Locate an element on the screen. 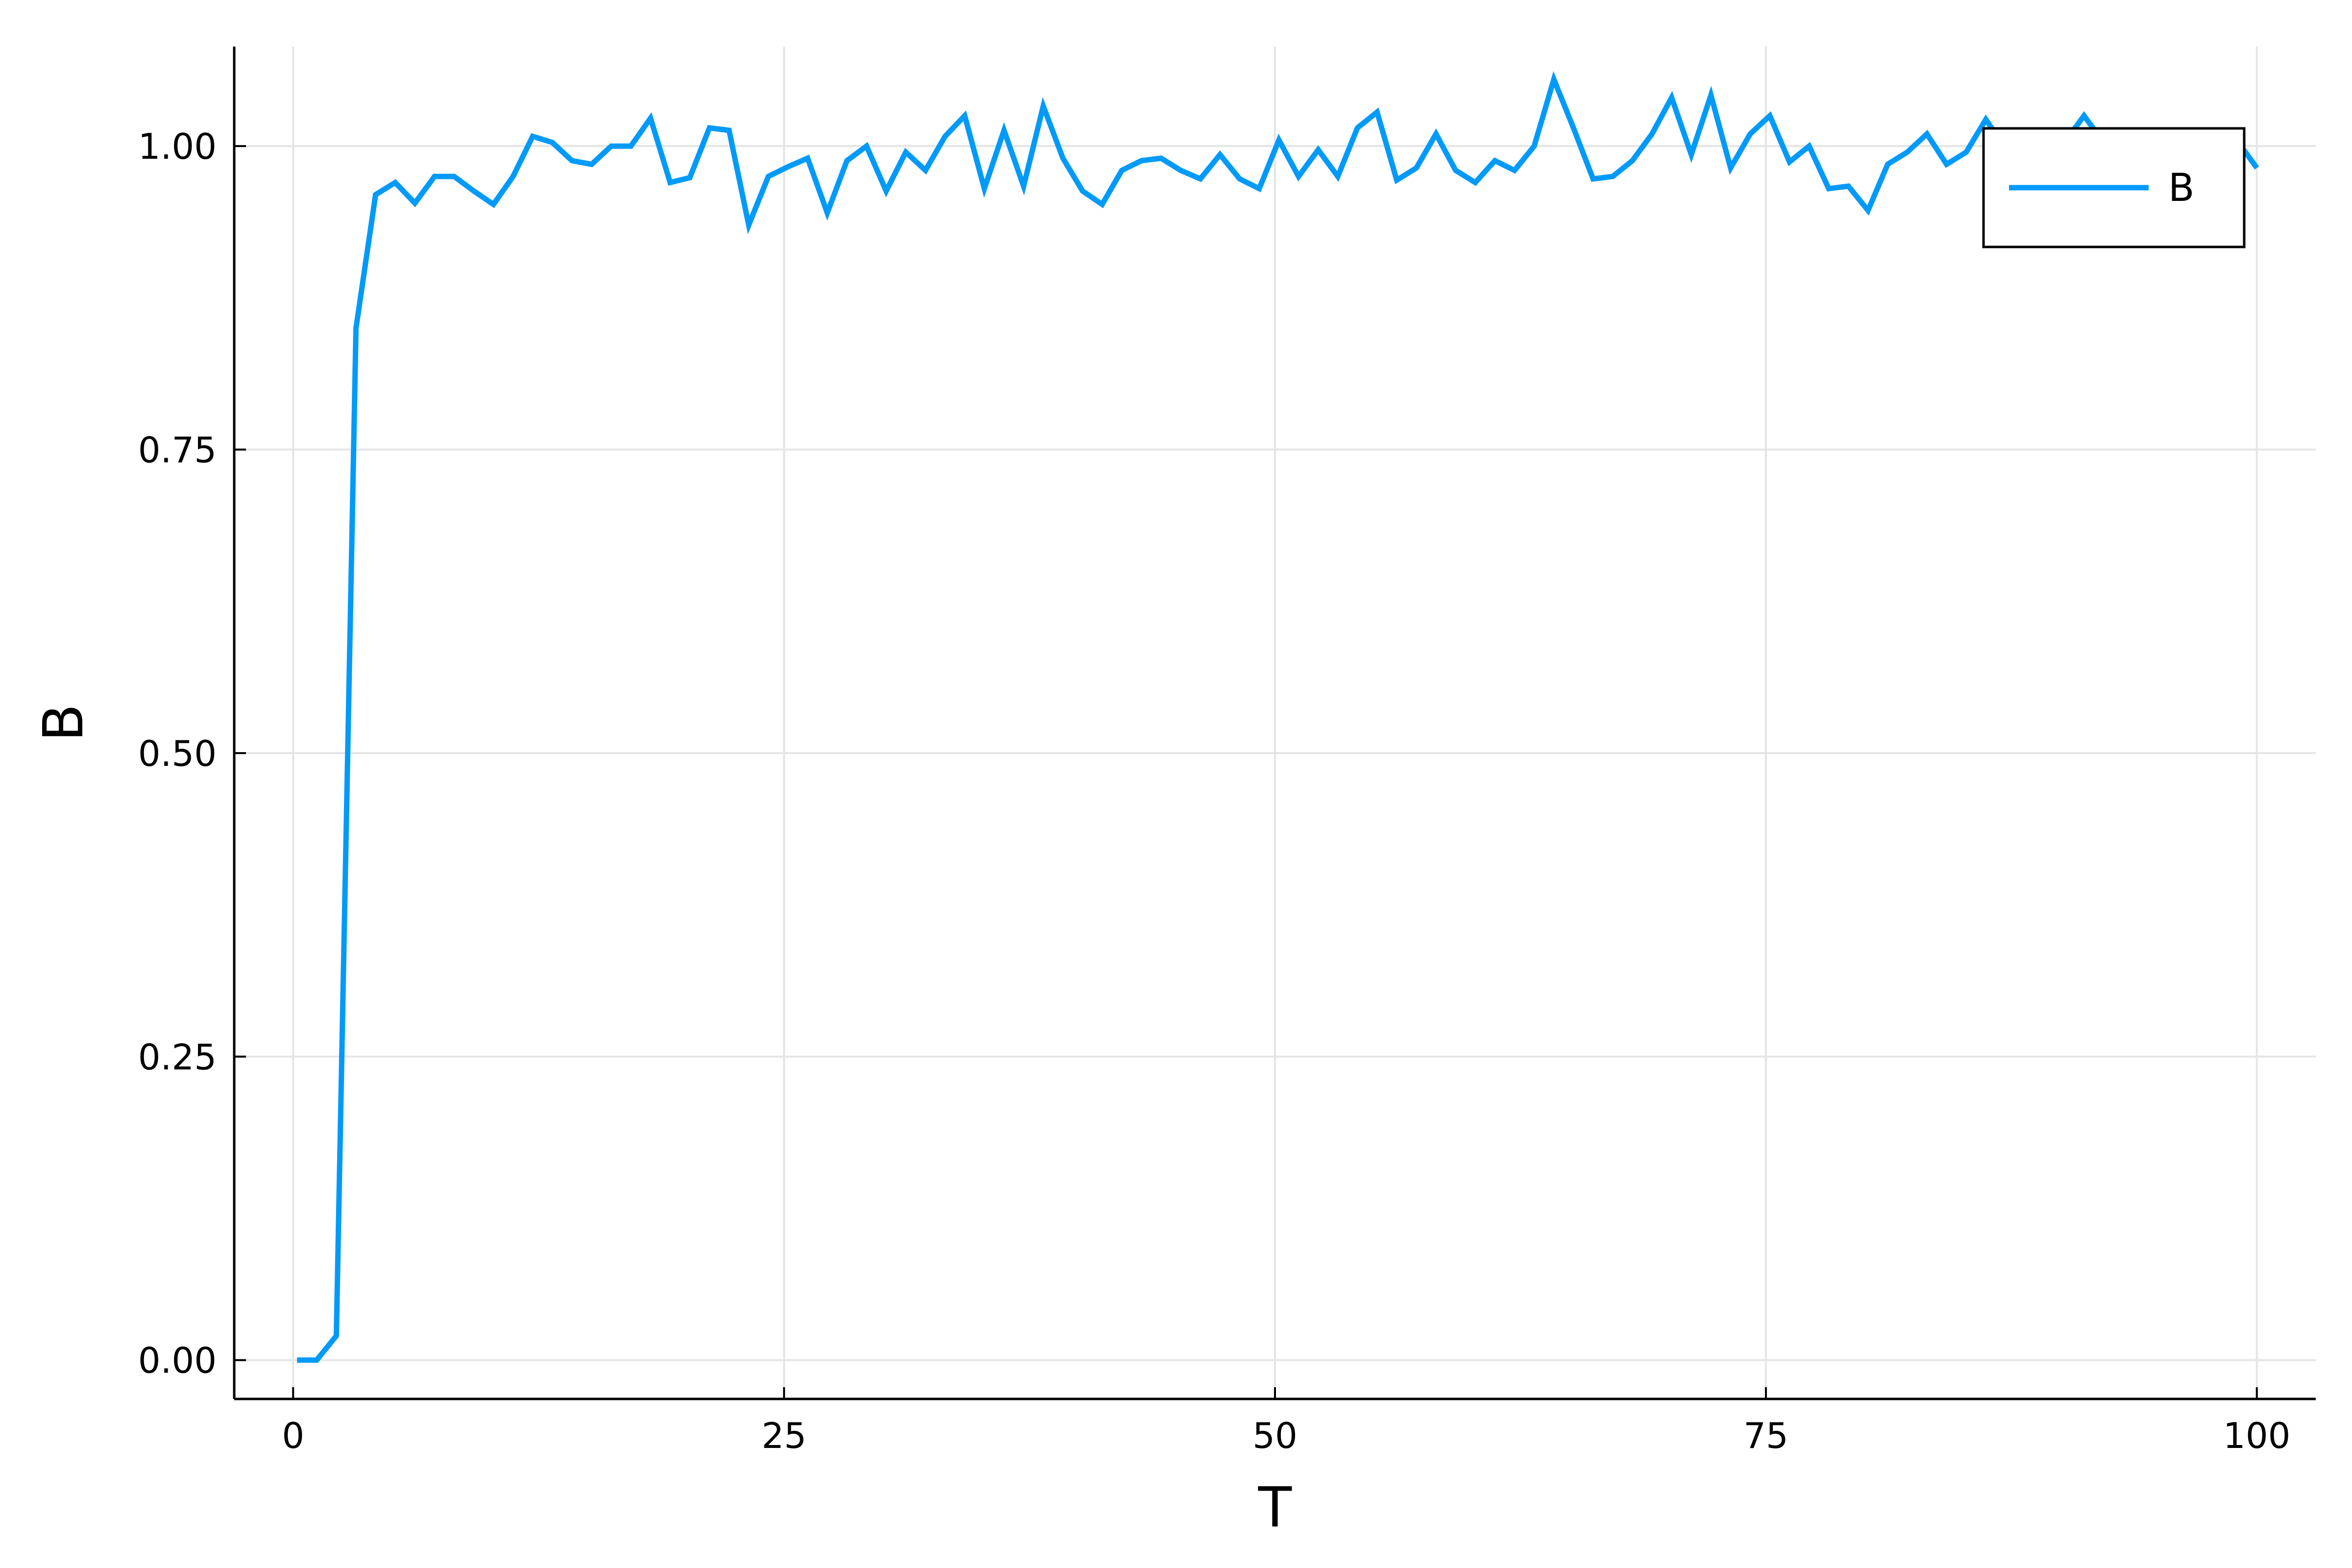  y-axis-label: B is located at coordinates (64, 723).